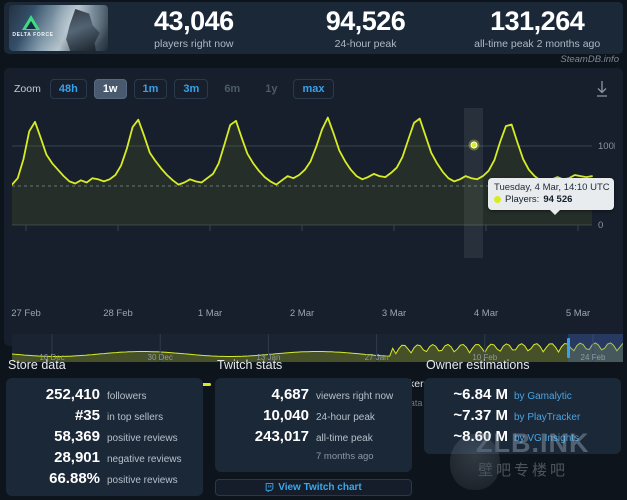 Image resolution: width=627 pixels, height=500 pixels. What do you see at coordinates (194, 44) in the screenshot?
I see `stat-label: players right now` at bounding box center [194, 44].